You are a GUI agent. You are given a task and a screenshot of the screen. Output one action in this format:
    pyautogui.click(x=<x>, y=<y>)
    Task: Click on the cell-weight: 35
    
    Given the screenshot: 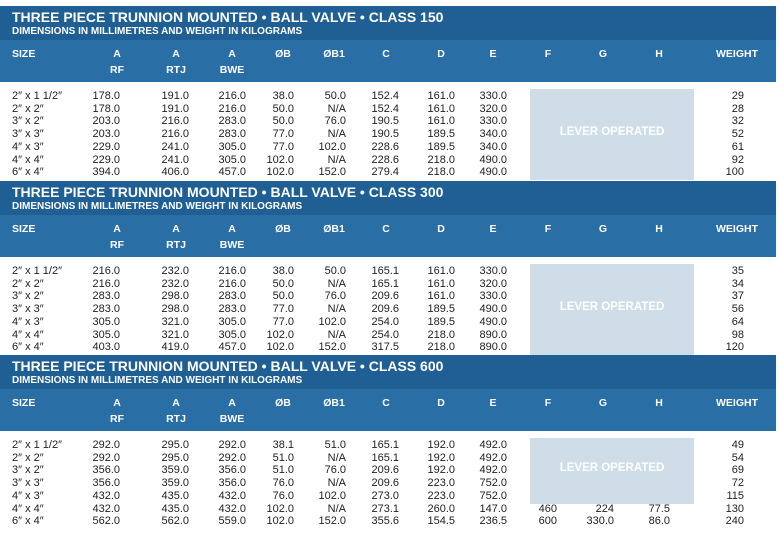 What is the action you would take?
    pyautogui.click(x=737, y=271)
    